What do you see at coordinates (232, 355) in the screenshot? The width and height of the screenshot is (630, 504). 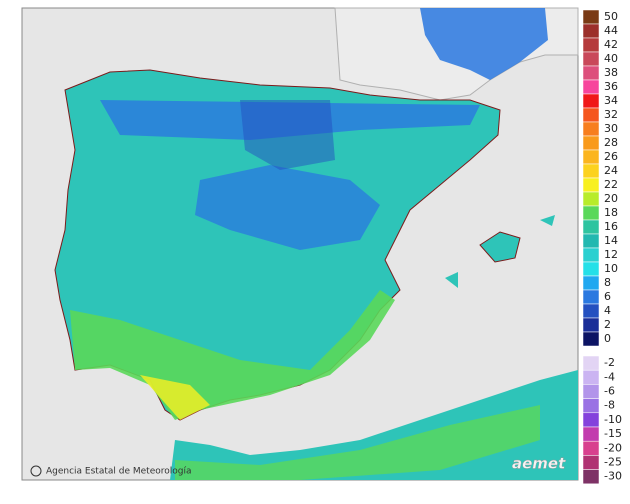 I see `south-warm` at bounding box center [232, 355].